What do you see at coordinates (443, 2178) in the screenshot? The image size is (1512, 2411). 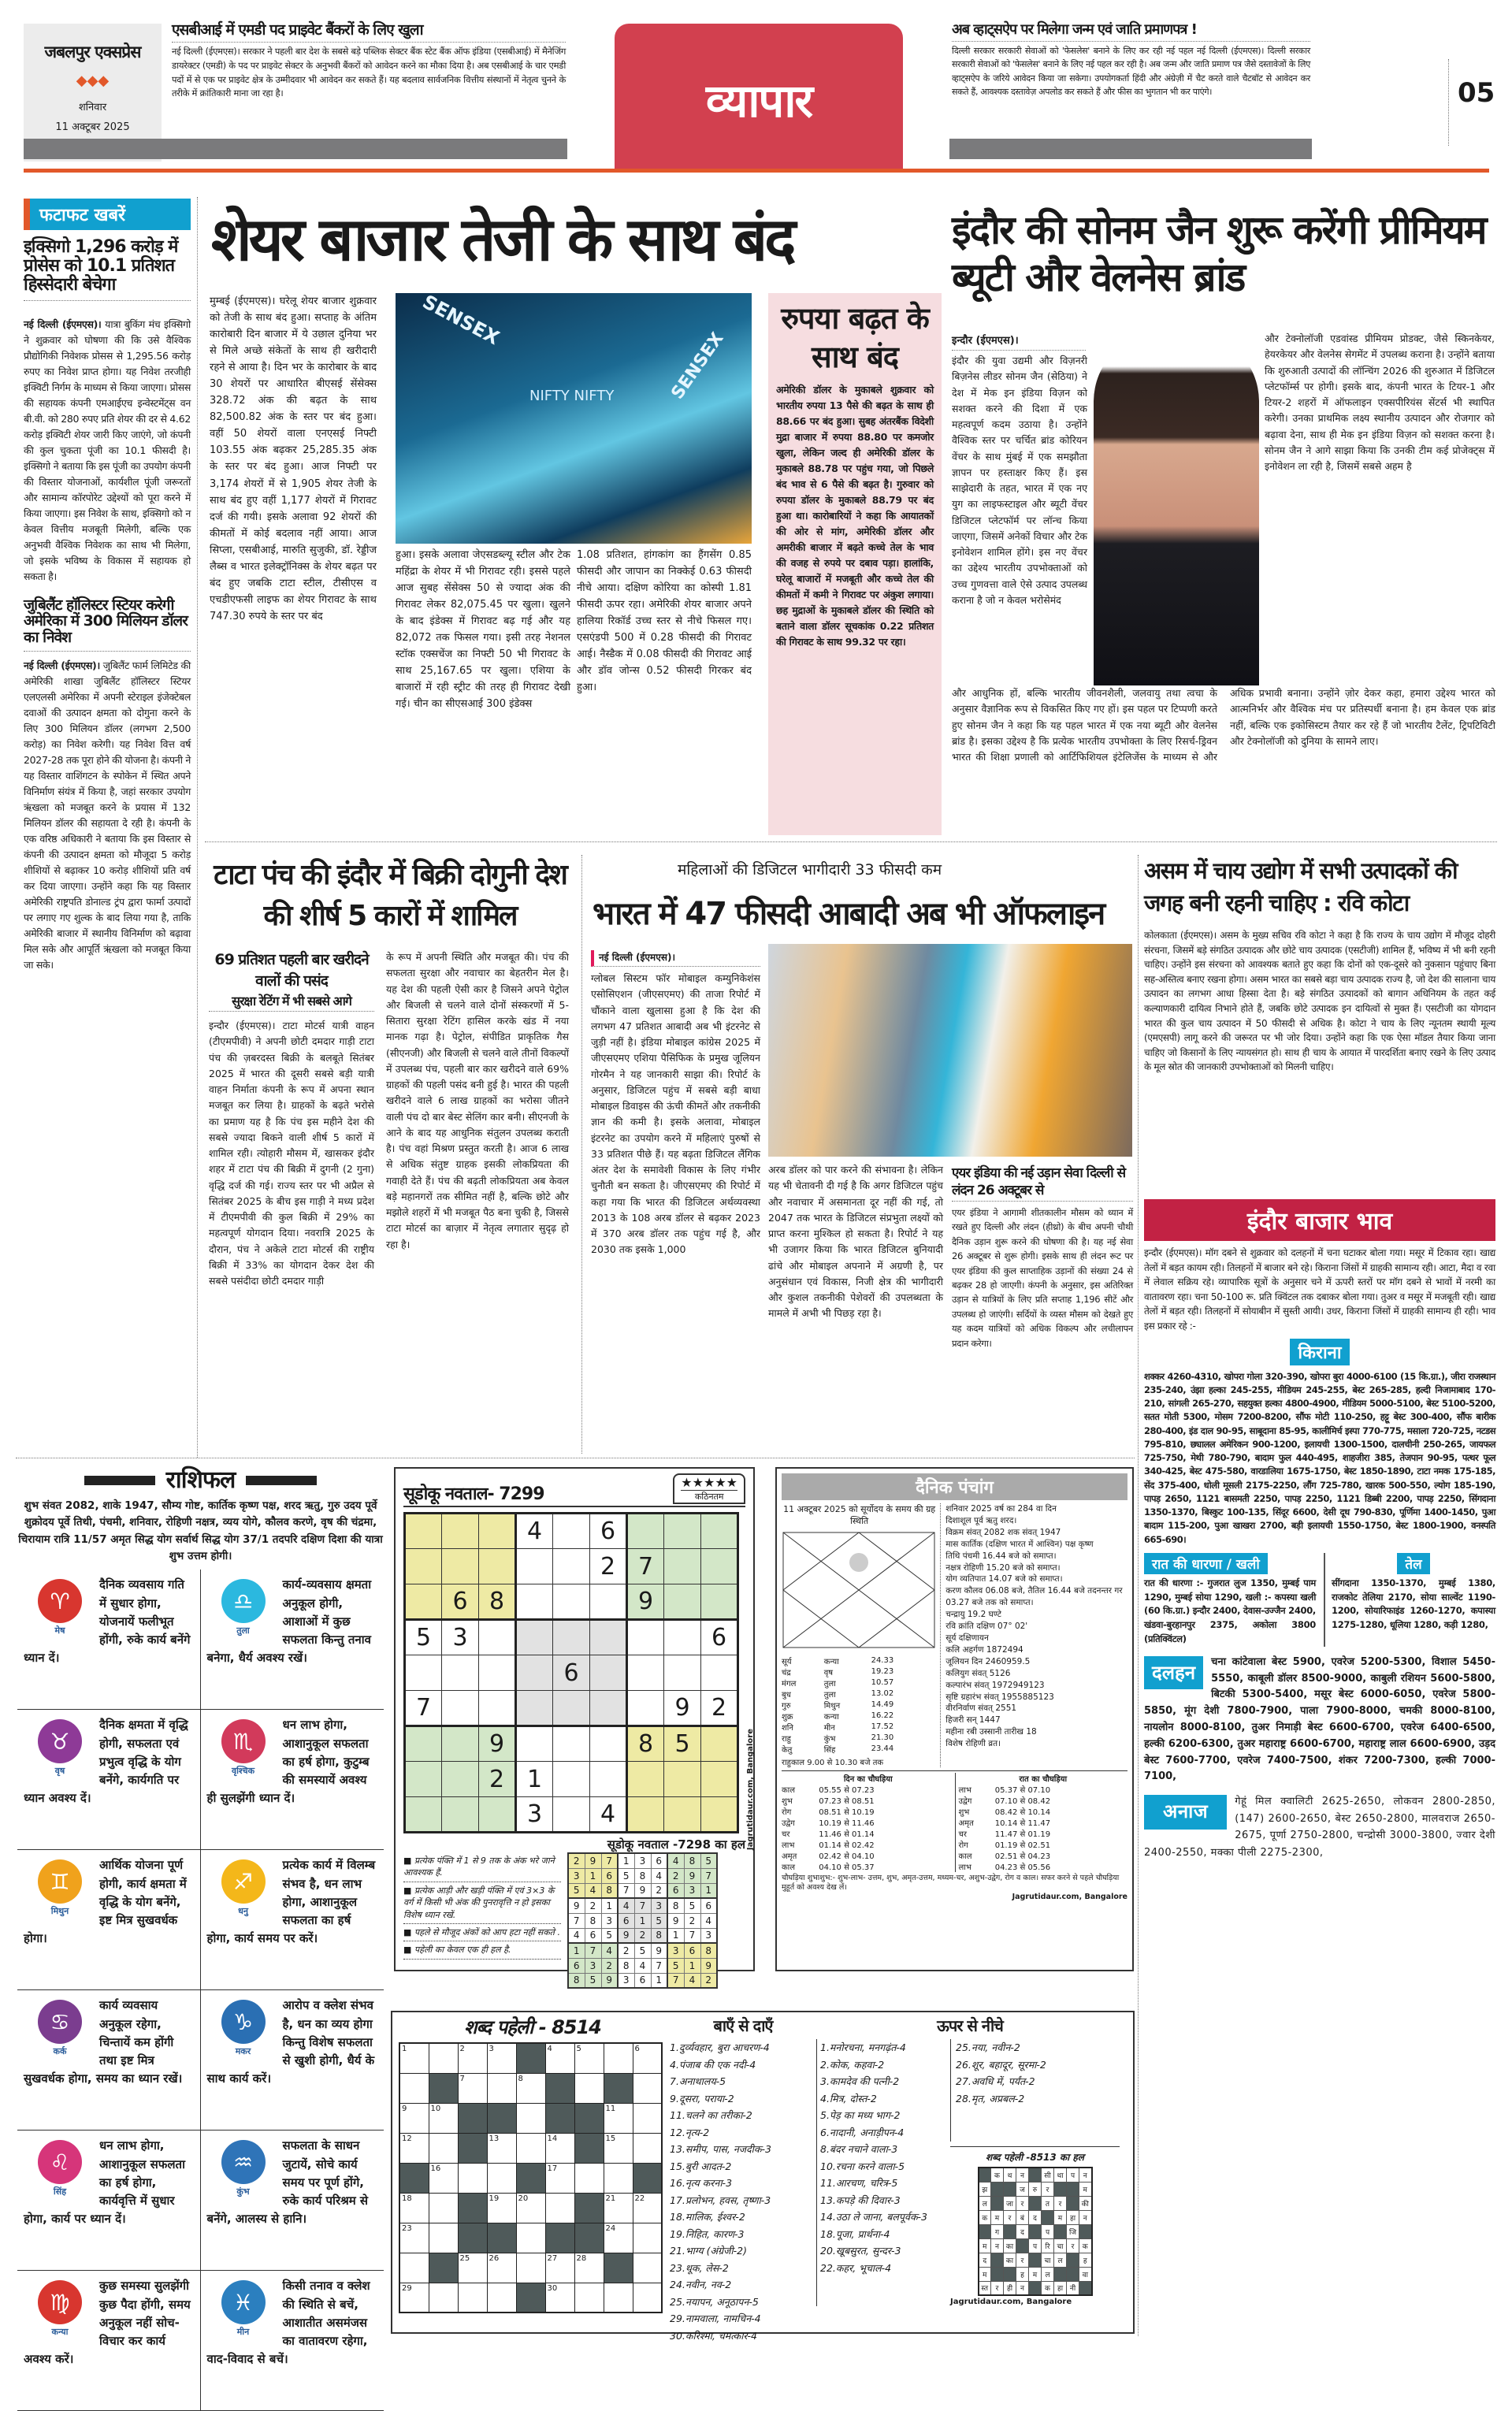 I see `crossword-cell: 16` at bounding box center [443, 2178].